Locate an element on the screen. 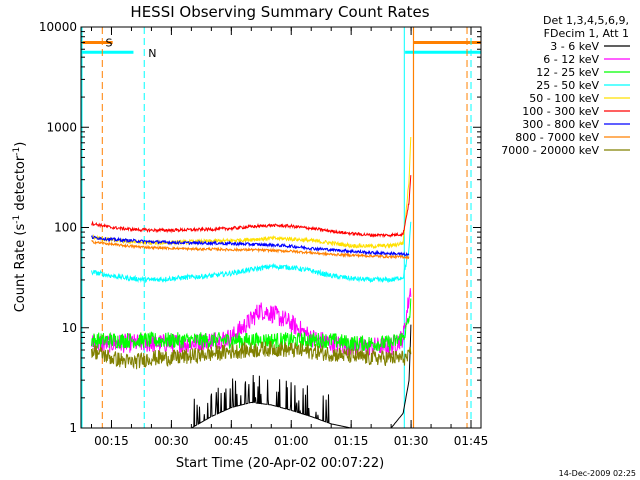 Image resolution: width=640 pixels, height=480 pixels. attenuator-label: S is located at coordinates (108, 43).